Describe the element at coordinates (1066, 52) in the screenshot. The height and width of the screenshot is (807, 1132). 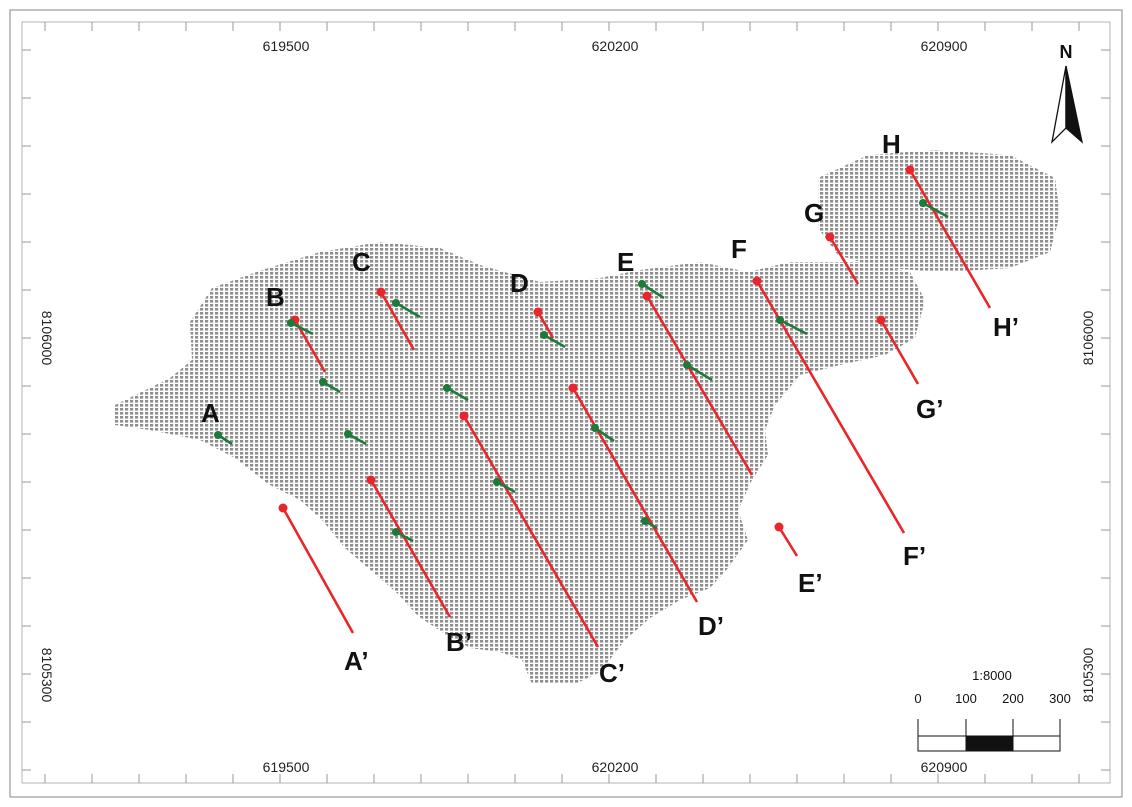
I see `north-label: N` at that location.